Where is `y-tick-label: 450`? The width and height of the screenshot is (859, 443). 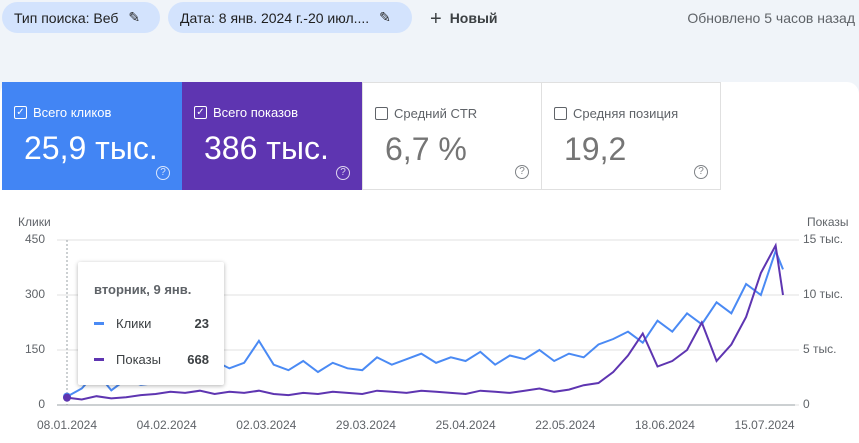 y-tick-label: 450 is located at coordinates (35, 239).